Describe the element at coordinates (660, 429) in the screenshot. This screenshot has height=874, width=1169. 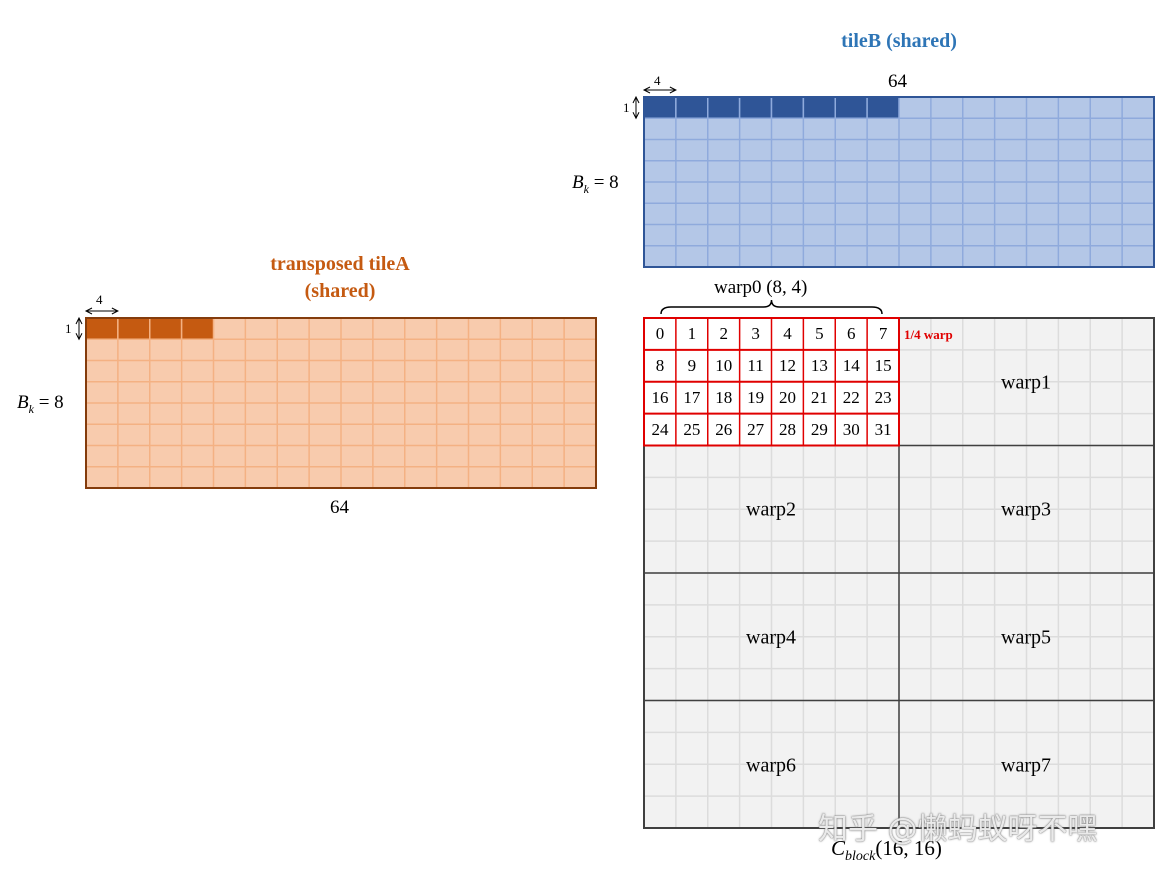
I see `thread-id: 24` at that location.